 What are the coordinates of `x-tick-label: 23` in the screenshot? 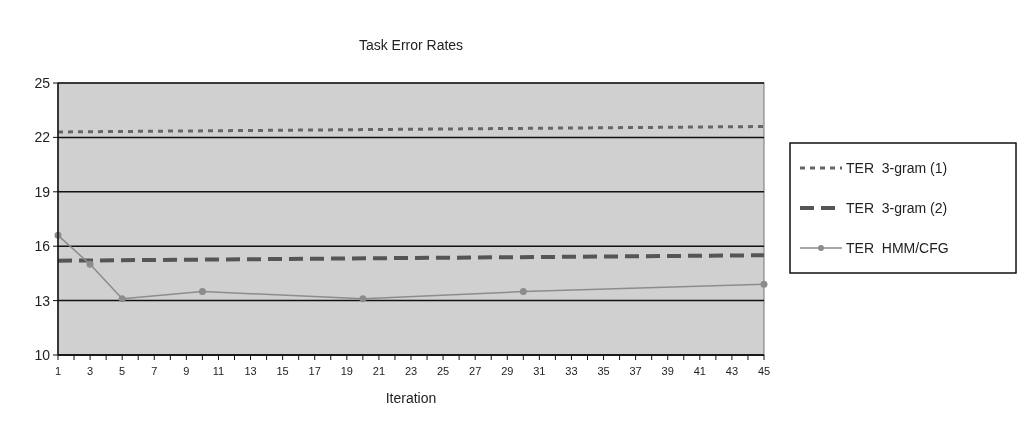 It's located at (411, 371).